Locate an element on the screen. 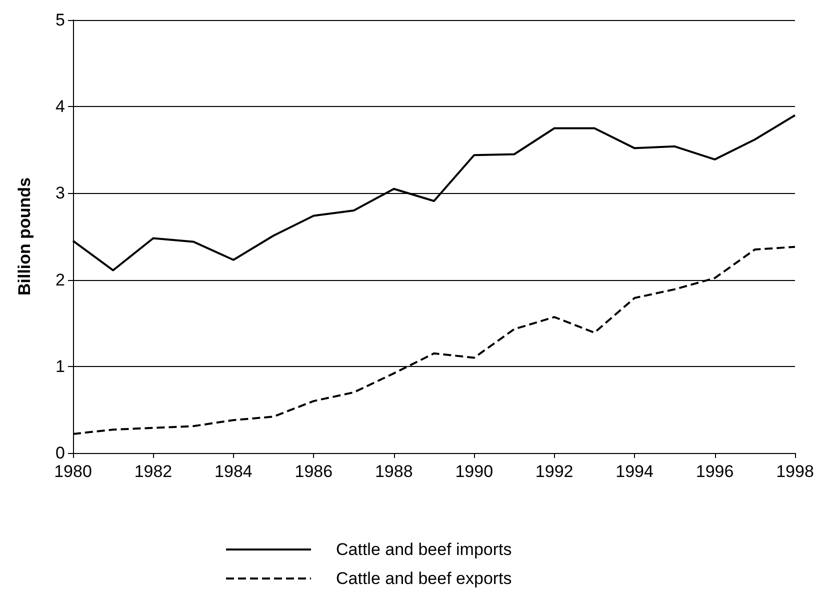 This screenshot has height=594, width=822. x-tick-label: 1994 is located at coordinates (635, 471).